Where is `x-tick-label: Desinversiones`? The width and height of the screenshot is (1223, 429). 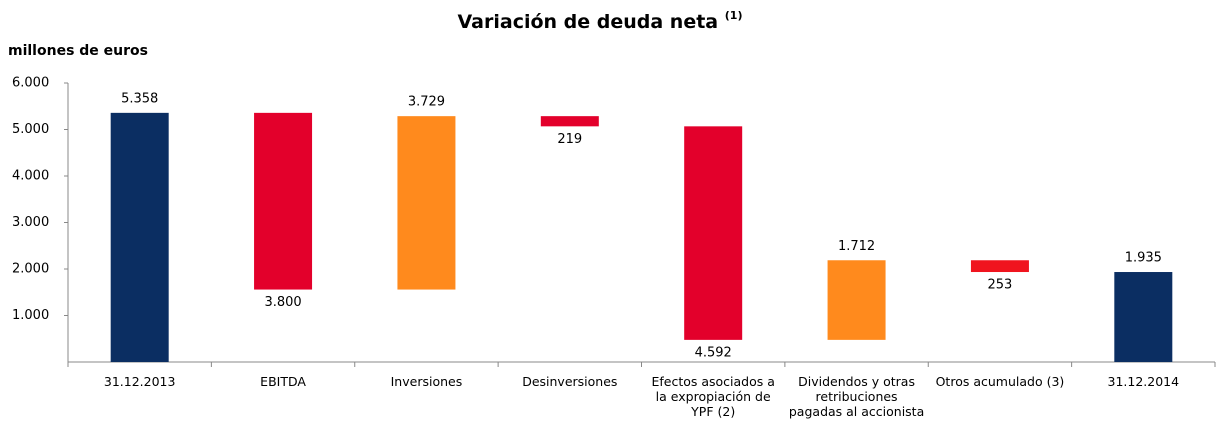
x-tick-label: Desinversiones is located at coordinates (570, 381).